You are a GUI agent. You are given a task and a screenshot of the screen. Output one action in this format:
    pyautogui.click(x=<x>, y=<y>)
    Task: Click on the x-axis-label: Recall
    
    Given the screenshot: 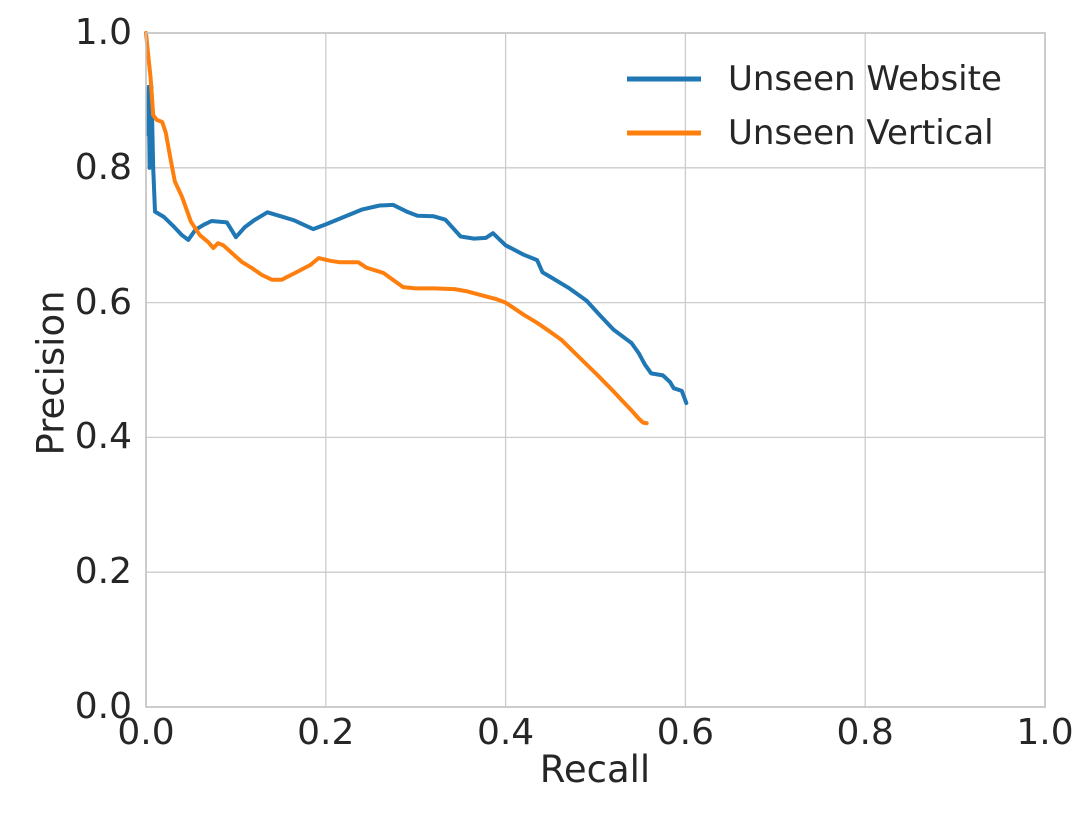 What is the action you would take?
    pyautogui.click(x=595, y=769)
    